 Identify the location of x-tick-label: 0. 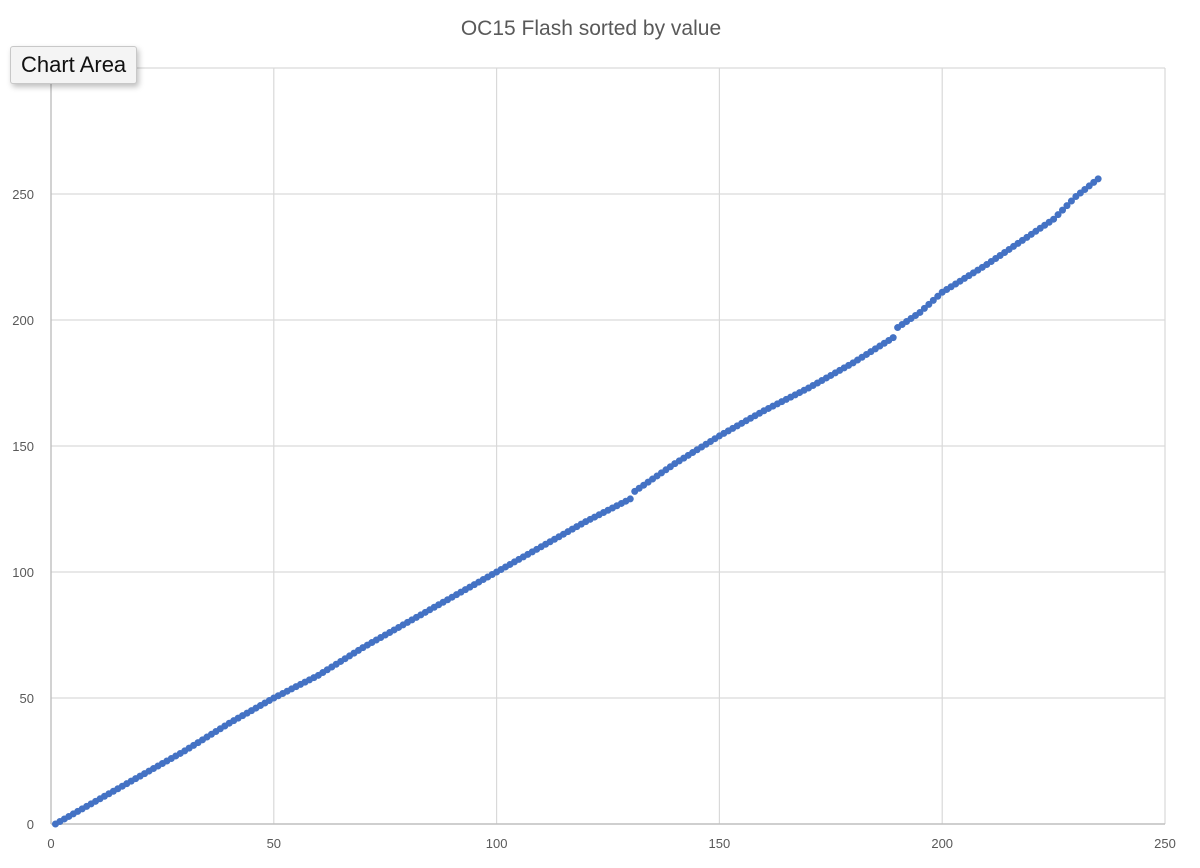
(50, 843).